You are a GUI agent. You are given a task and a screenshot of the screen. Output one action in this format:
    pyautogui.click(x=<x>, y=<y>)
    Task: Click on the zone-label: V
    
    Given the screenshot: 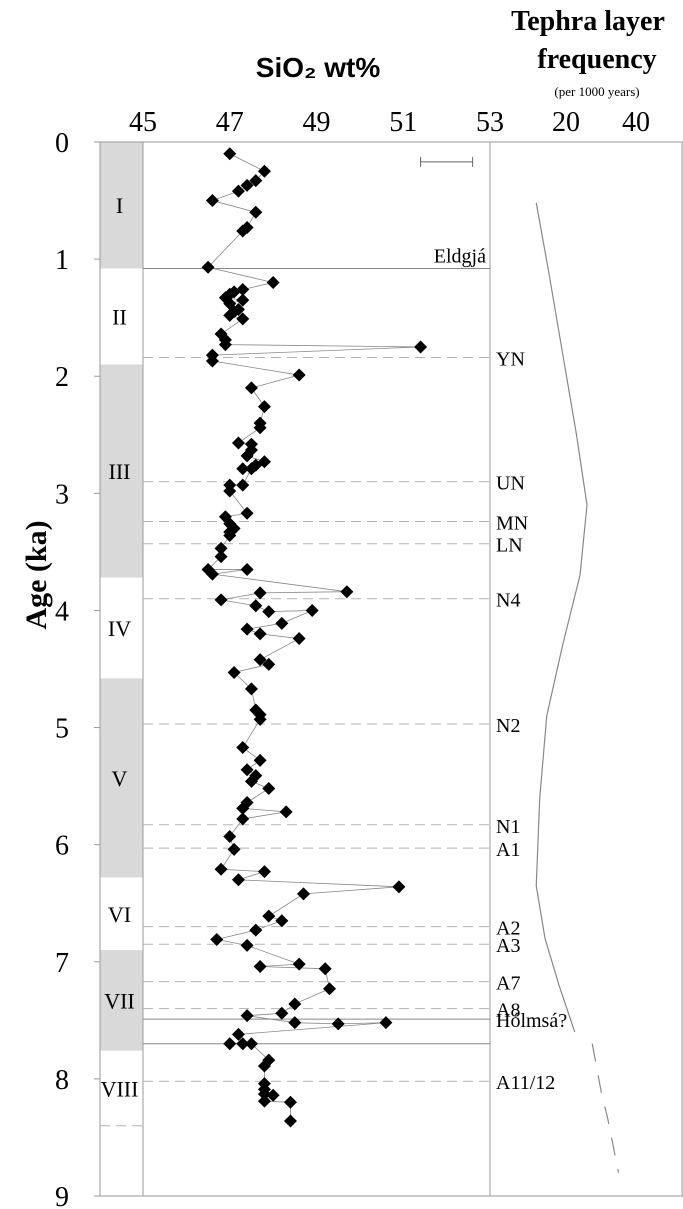 What is the action you would take?
    pyautogui.click(x=120, y=778)
    